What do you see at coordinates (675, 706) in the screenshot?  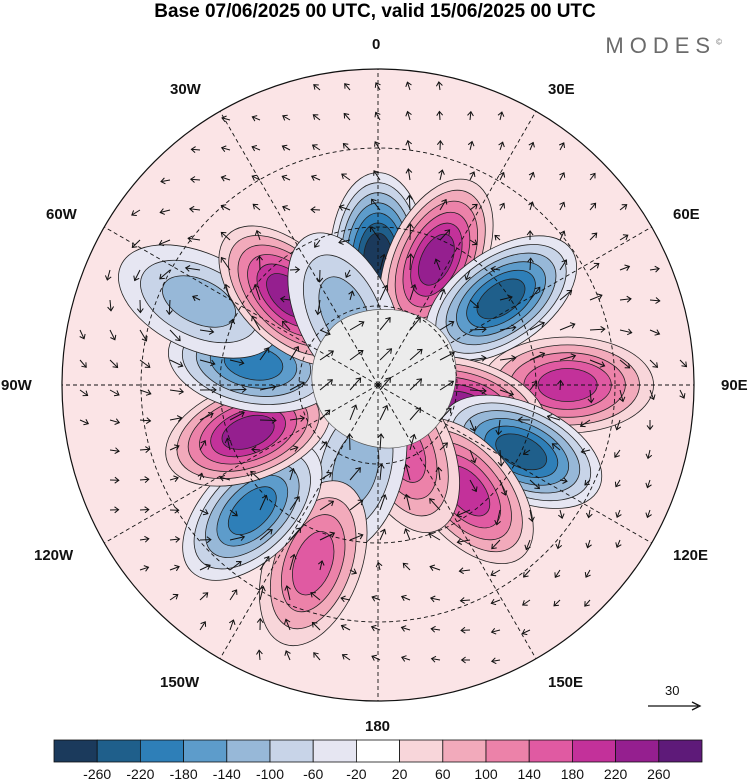 I see `reference-vector` at bounding box center [675, 706].